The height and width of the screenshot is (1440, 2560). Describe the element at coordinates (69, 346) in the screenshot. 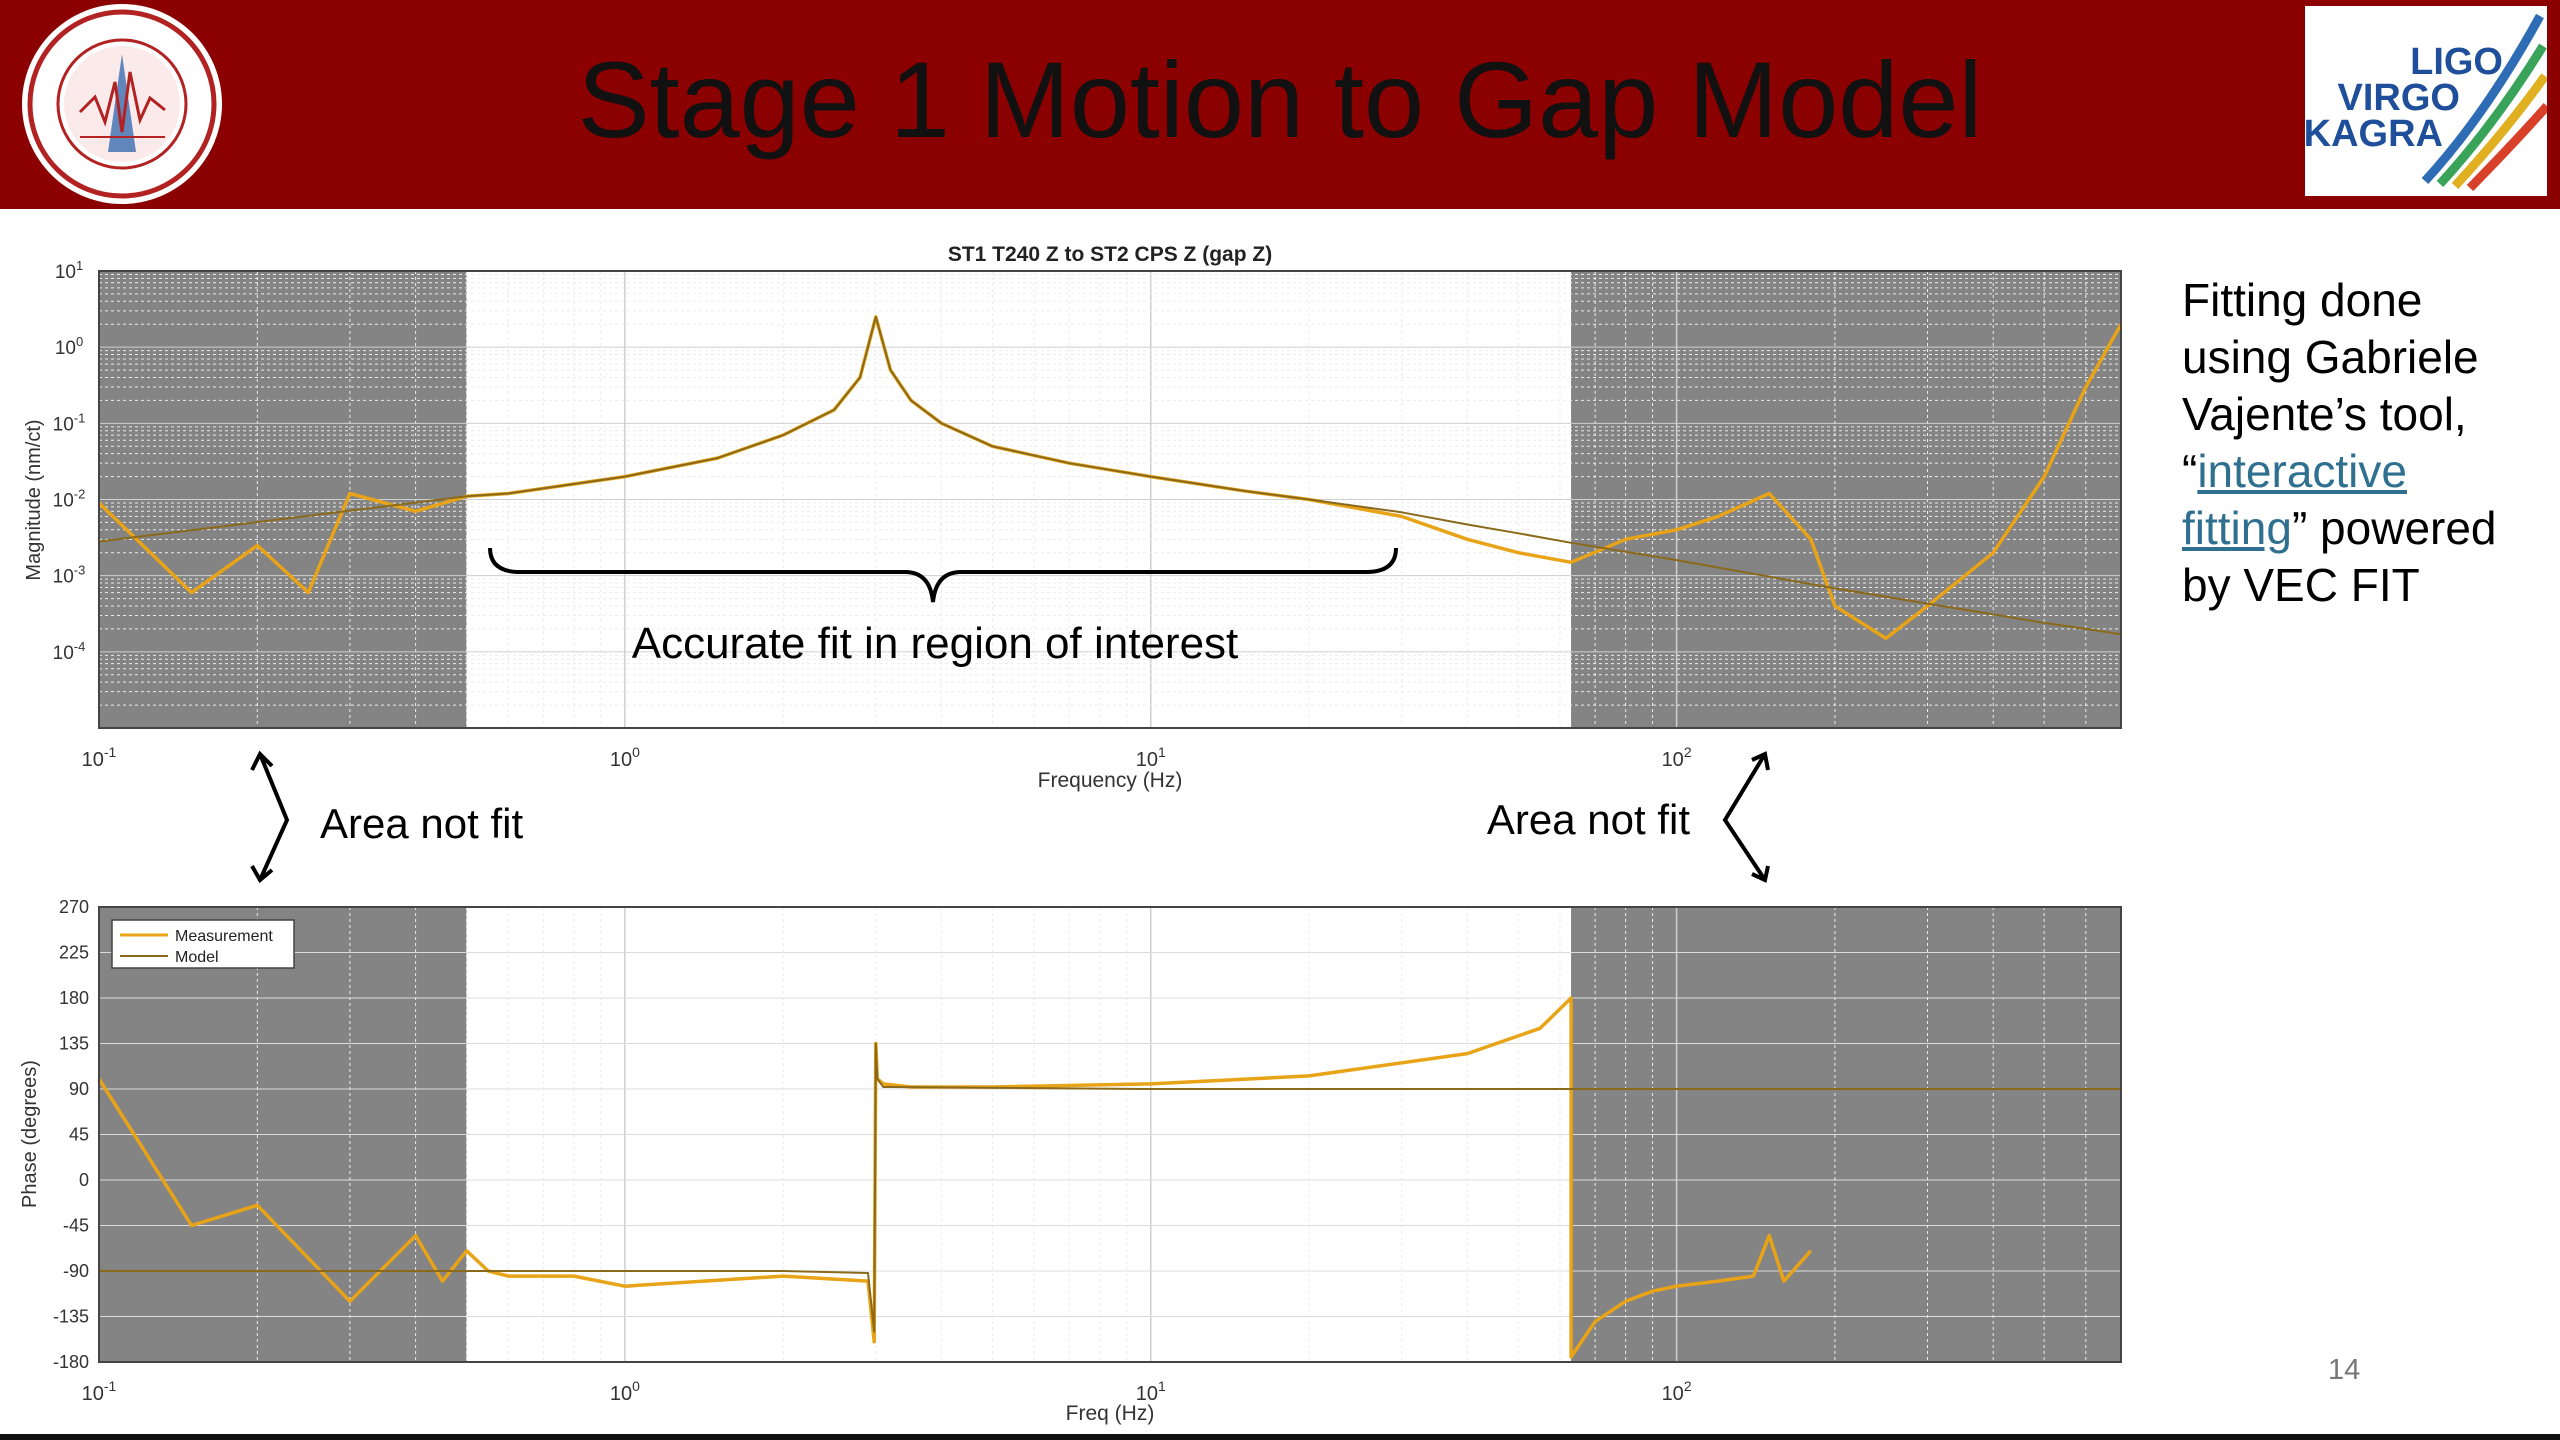

I see `y-tick-label: 100` at that location.